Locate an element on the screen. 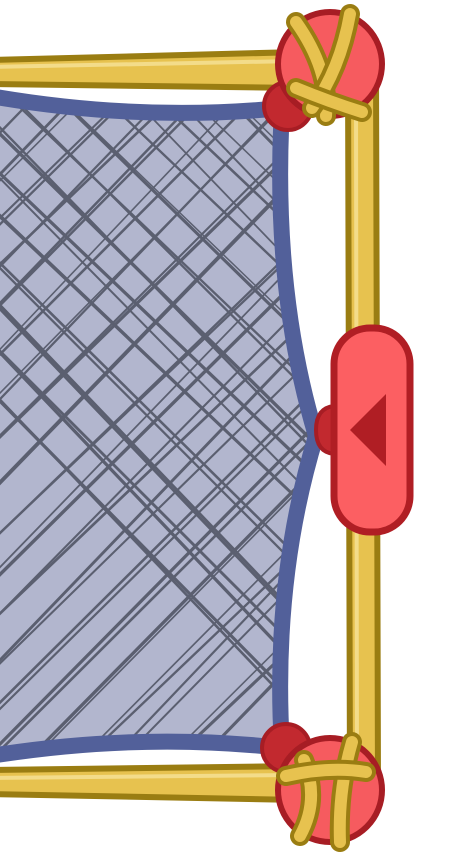  top-pole is located at coordinates (151, 70).